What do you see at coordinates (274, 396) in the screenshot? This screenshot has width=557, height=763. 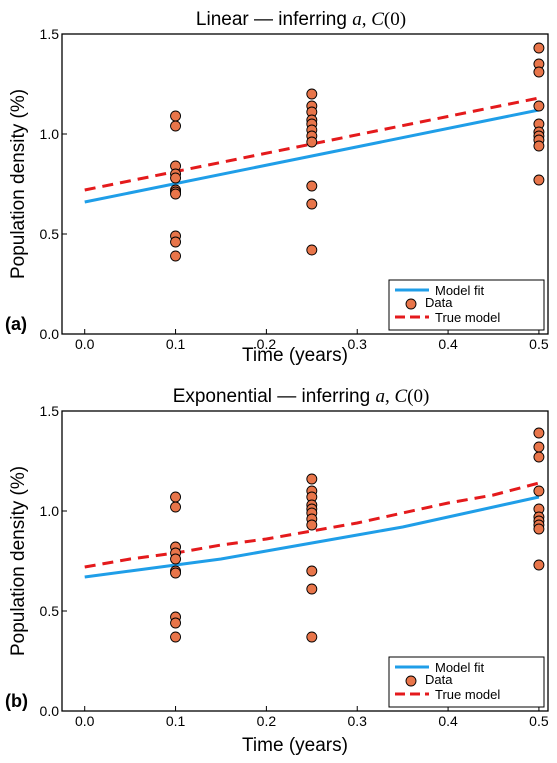 I see `title-part-prefix: Exponential — inferring` at bounding box center [274, 396].